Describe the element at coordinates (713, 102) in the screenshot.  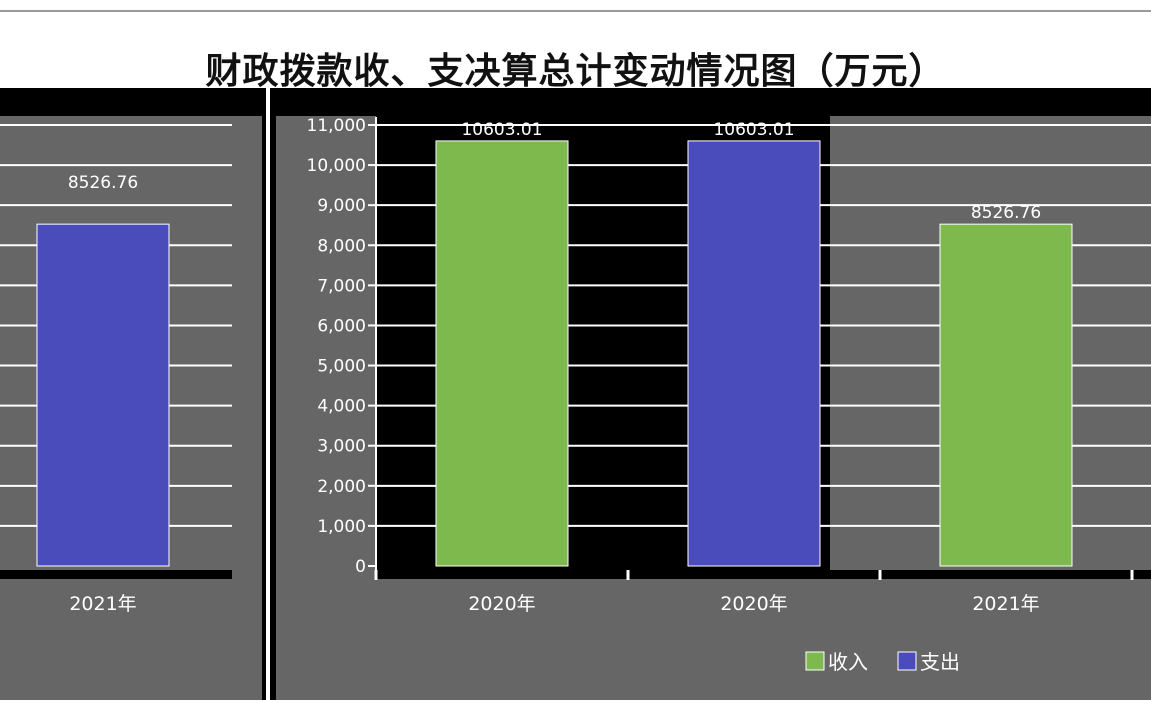
I see `axis-panel-header` at that location.